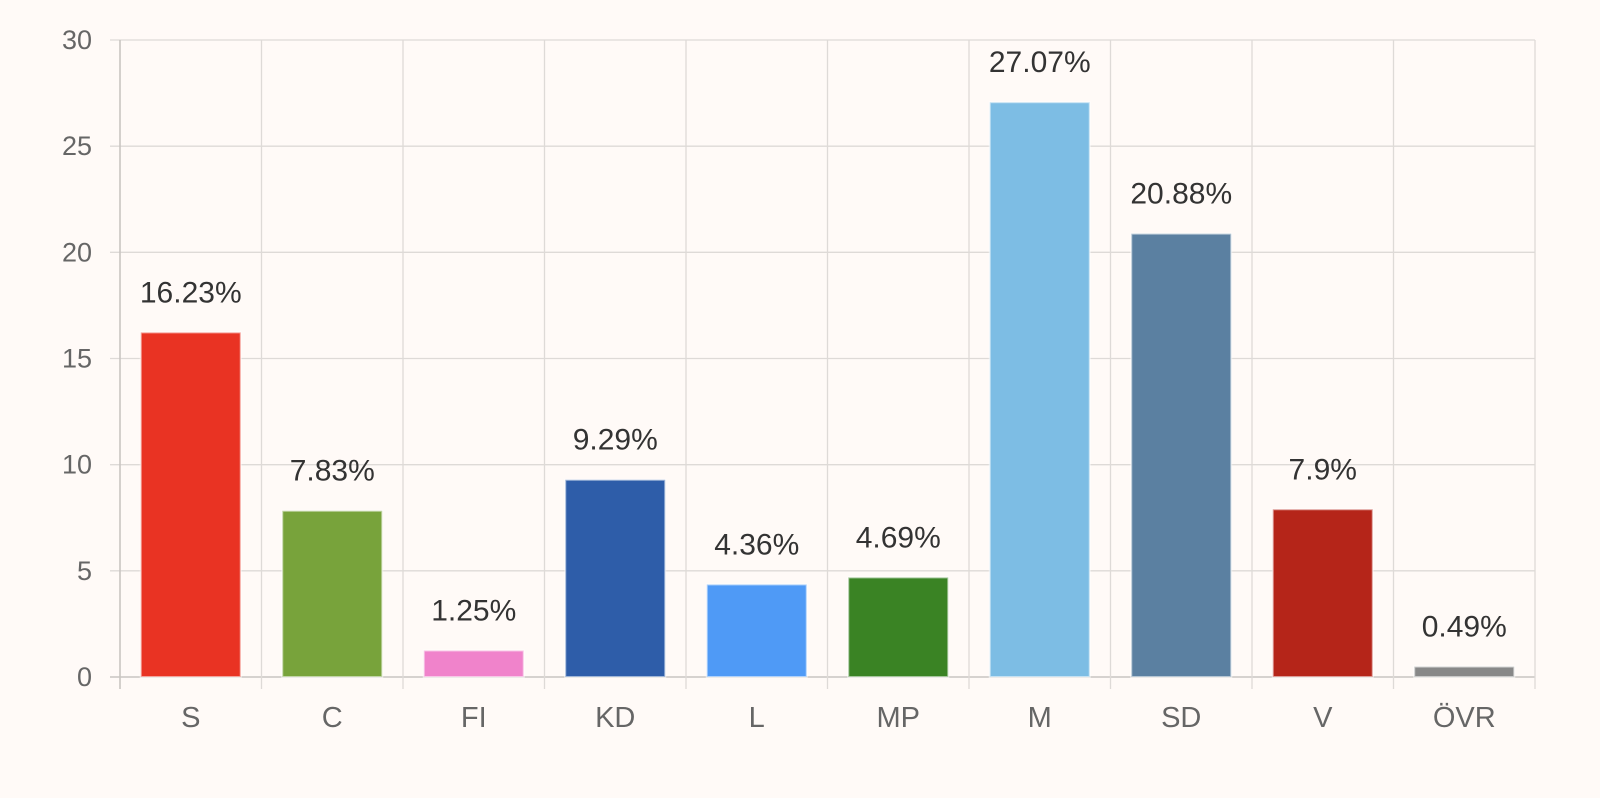  I want to click on x-tick-label: ÖVR, so click(1464, 718).